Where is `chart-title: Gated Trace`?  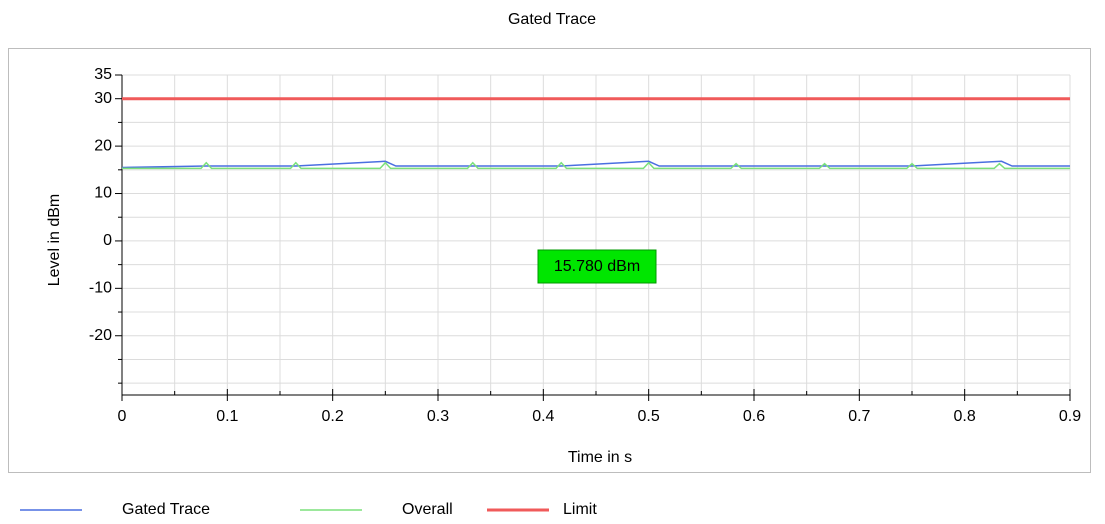
chart-title: Gated Trace is located at coordinates (552, 19).